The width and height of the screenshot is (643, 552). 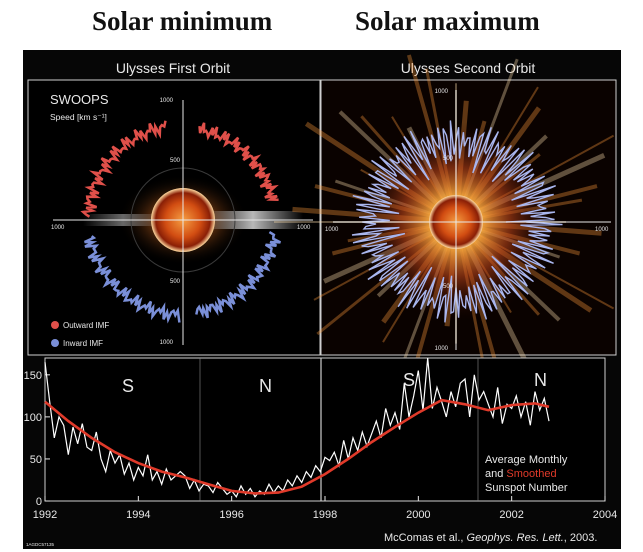 I want to click on x-axis-ticks: 1992 1994 1996 1998 2000 2002 2004, so click(x=325, y=508).